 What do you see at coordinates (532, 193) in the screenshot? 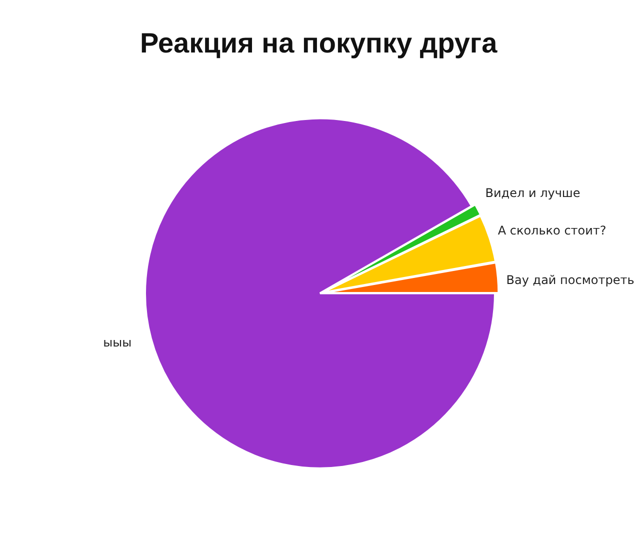
I see `slice-label: Видел и лучше` at bounding box center [532, 193].